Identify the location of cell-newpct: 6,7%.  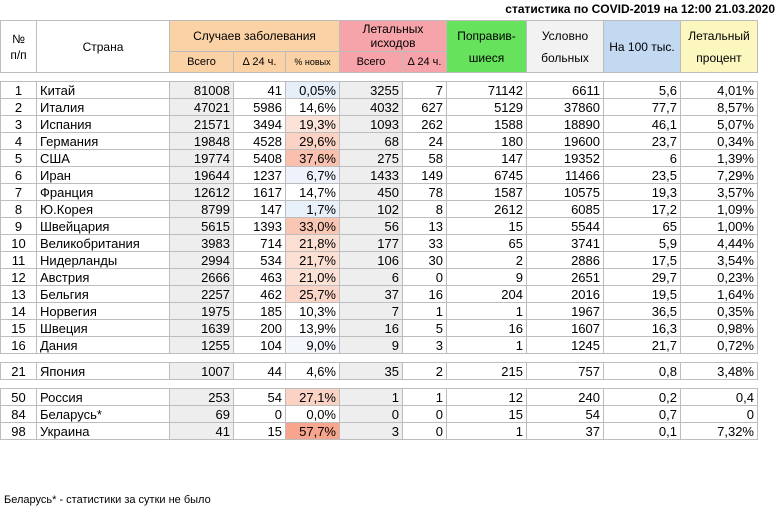
(312, 175).